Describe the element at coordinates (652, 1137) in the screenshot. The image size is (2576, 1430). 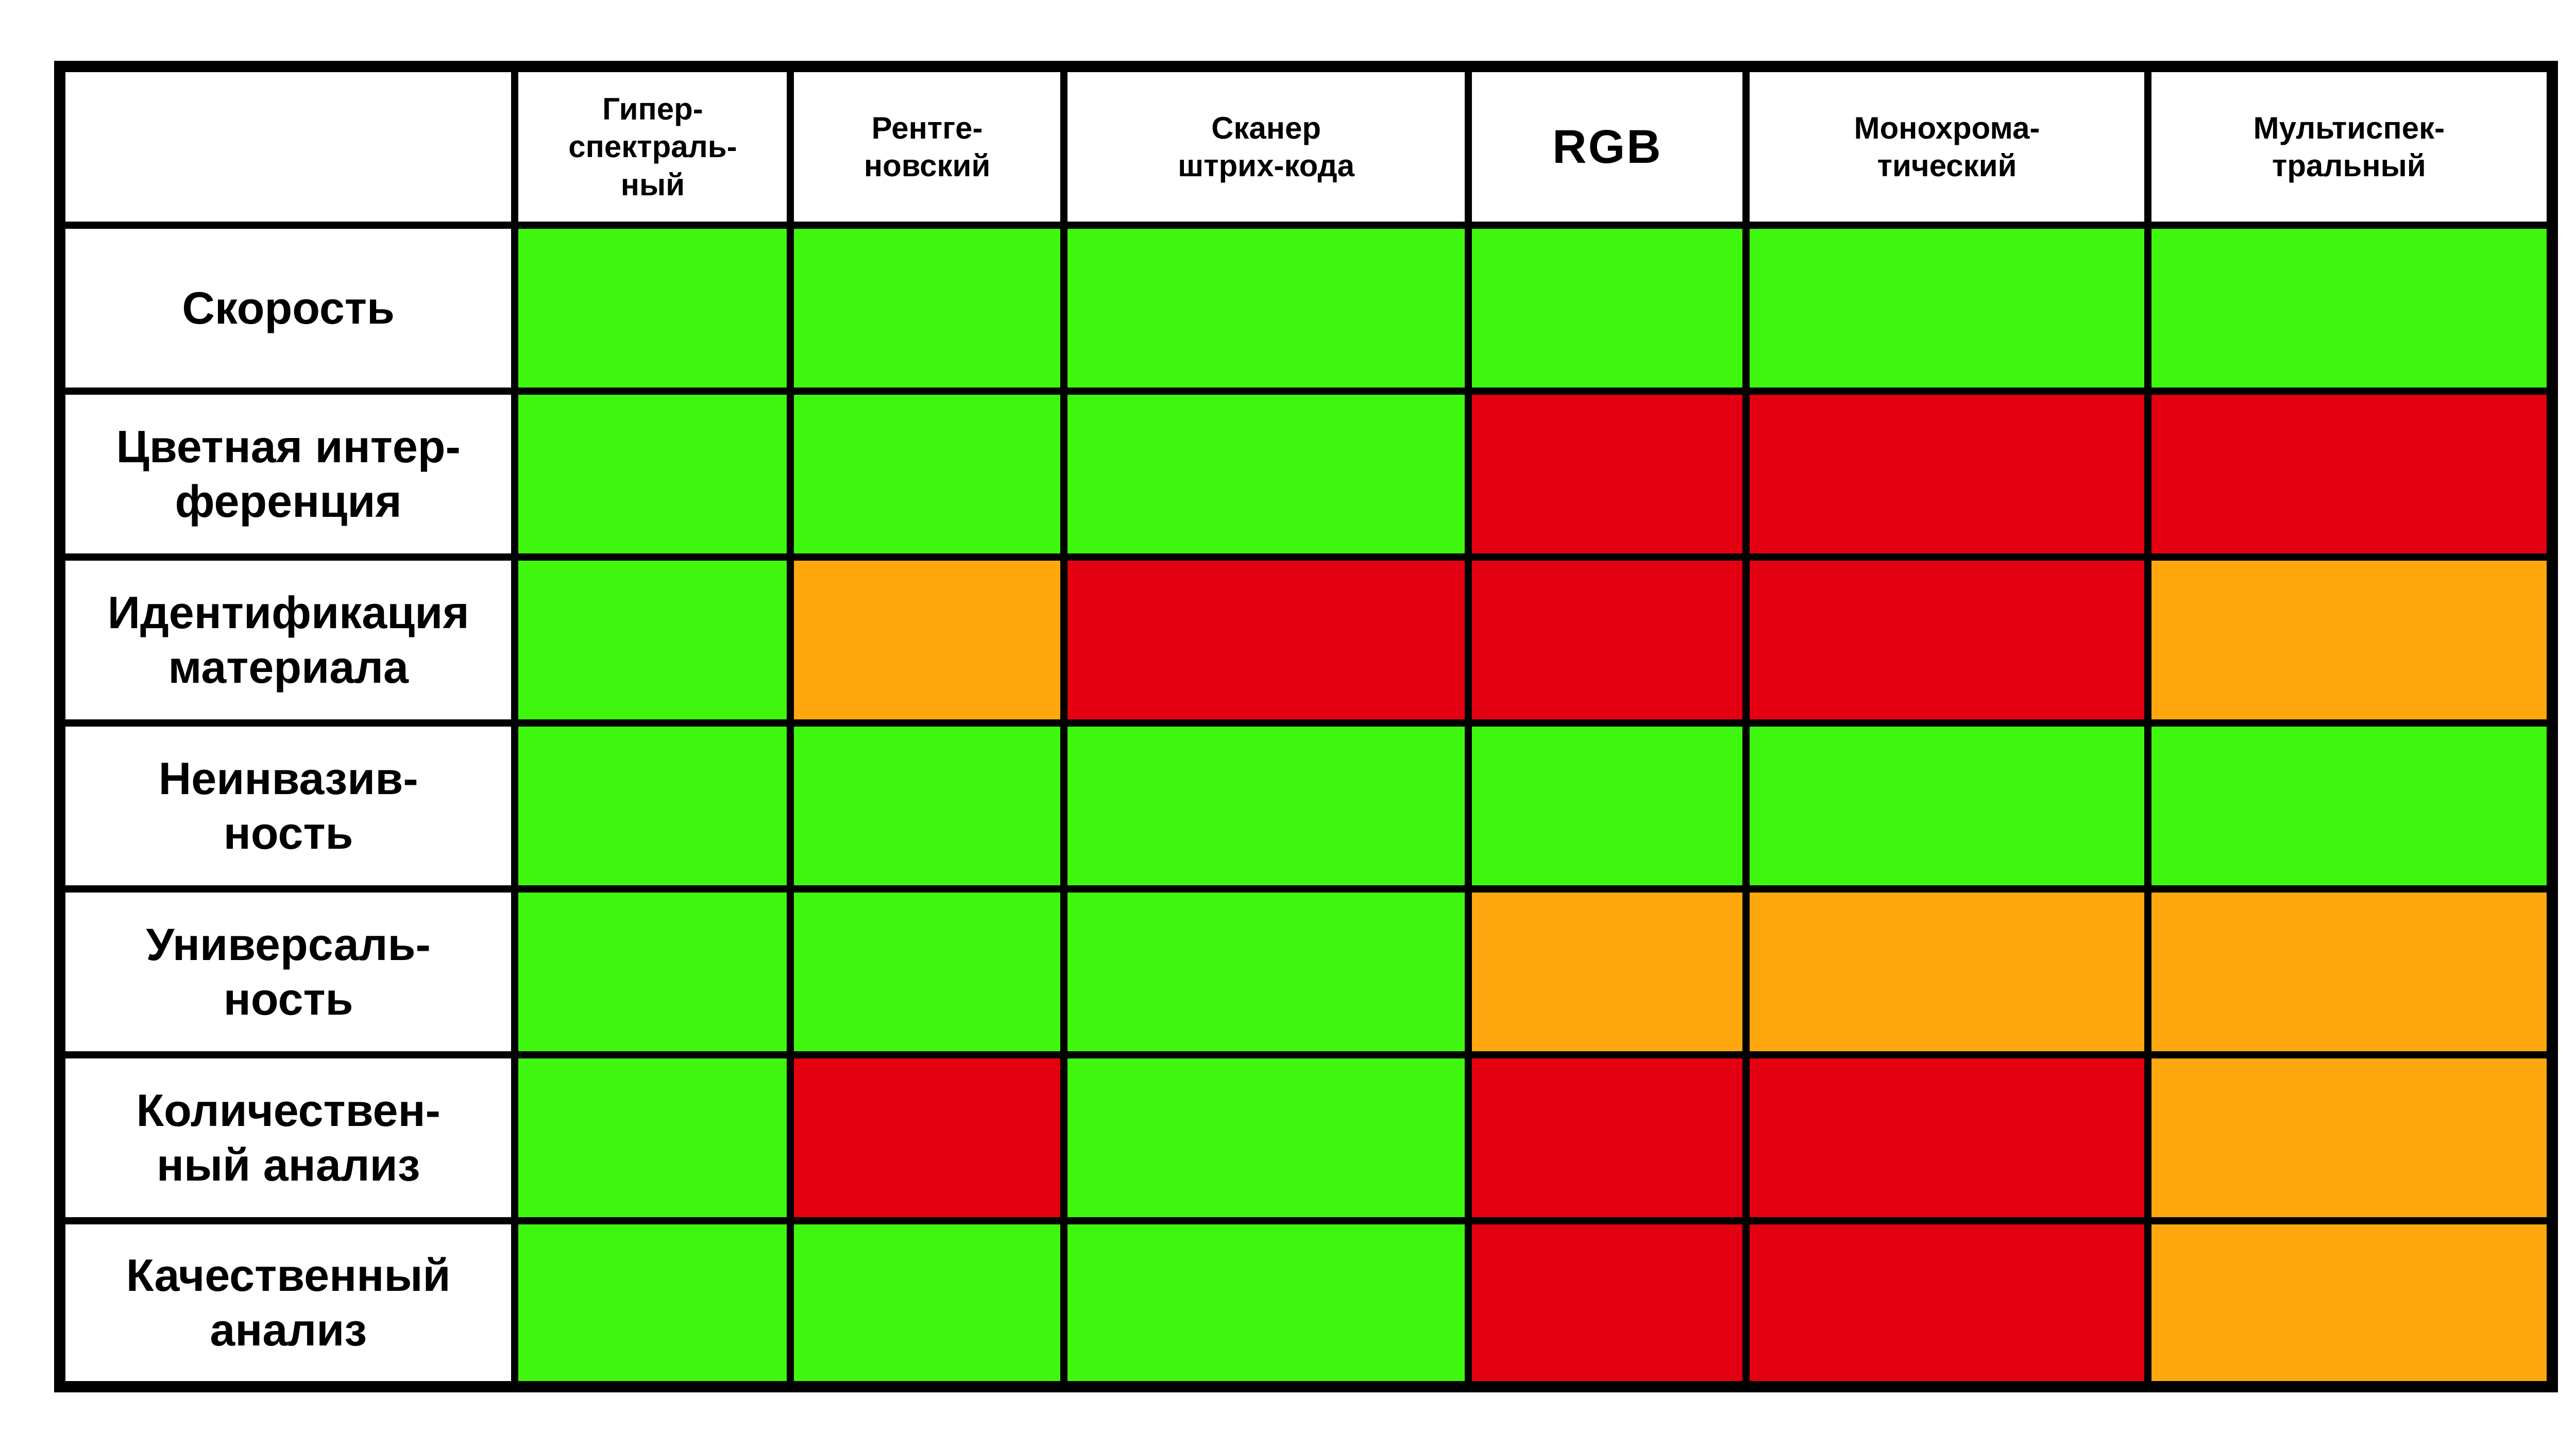
I see `matrix-cell-quantitative-analysis-hyperspectral` at that location.